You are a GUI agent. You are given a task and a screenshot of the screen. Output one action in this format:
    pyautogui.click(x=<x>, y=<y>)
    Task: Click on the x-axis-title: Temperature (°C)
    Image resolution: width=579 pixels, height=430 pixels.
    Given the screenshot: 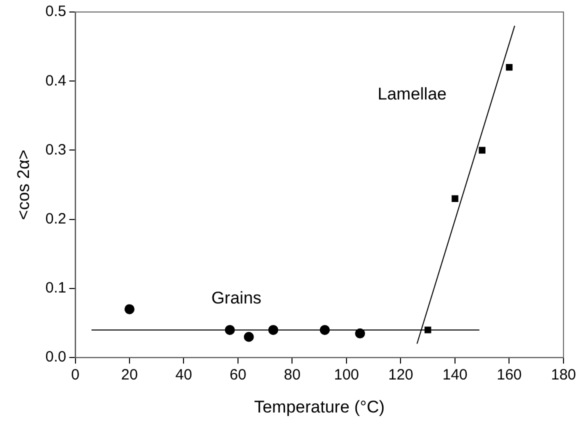 What is the action you would take?
    pyautogui.click(x=319, y=406)
    